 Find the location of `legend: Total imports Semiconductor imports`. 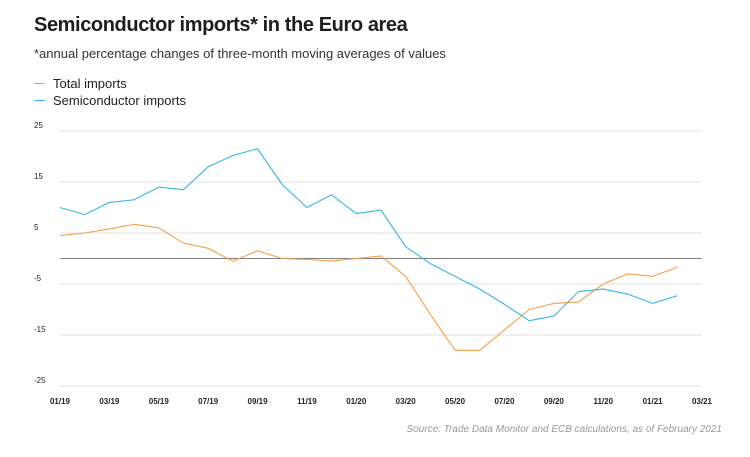

legend: Total imports Semiconductor imports is located at coordinates (110, 92).